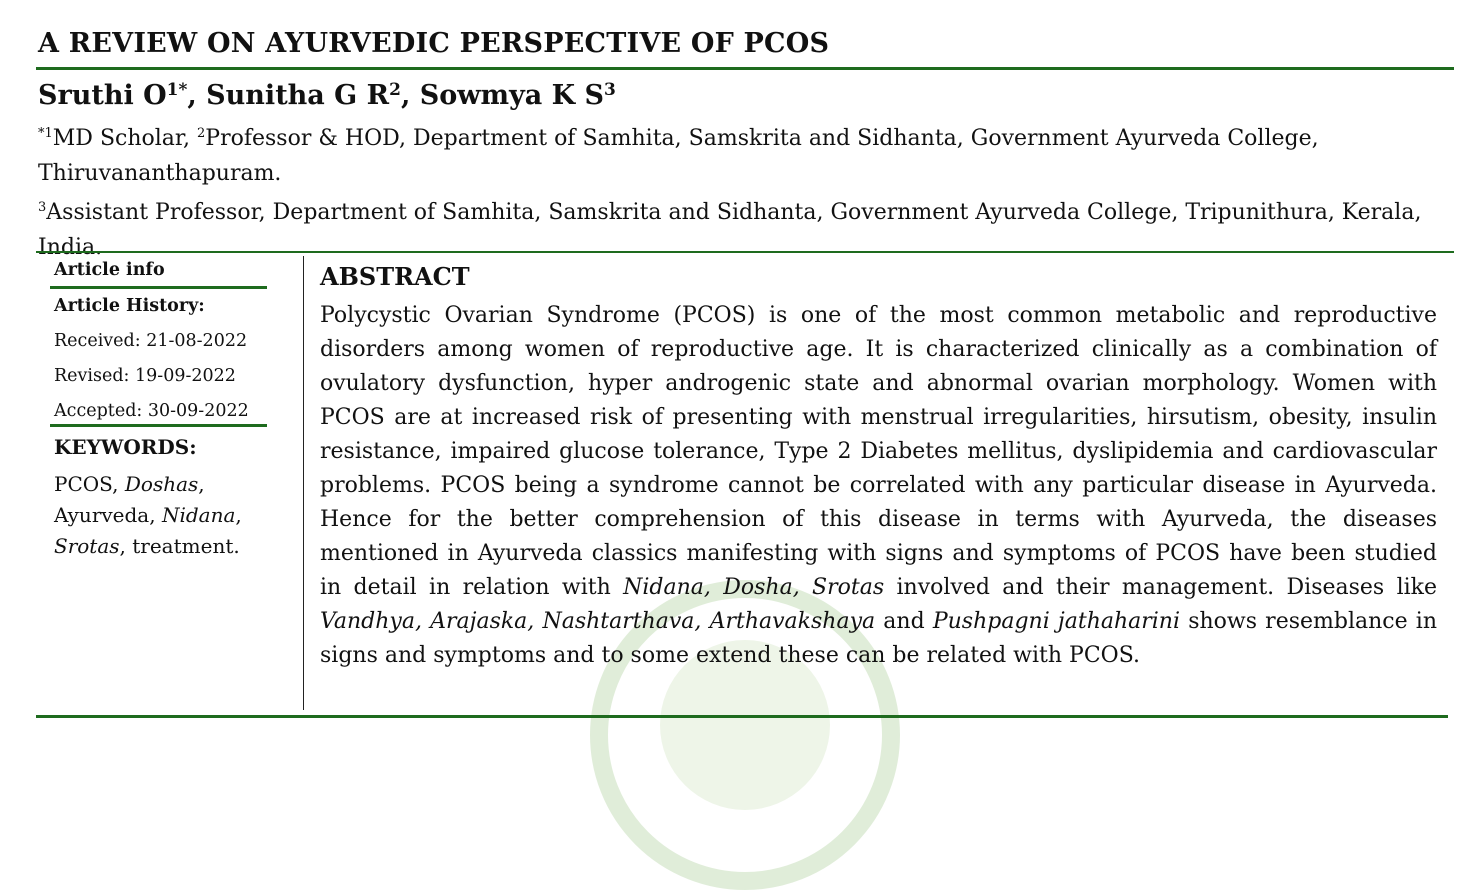  Describe the element at coordinates (151, 411) in the screenshot. I see `accepted-date: Accepted: 30-09-2022` at that location.